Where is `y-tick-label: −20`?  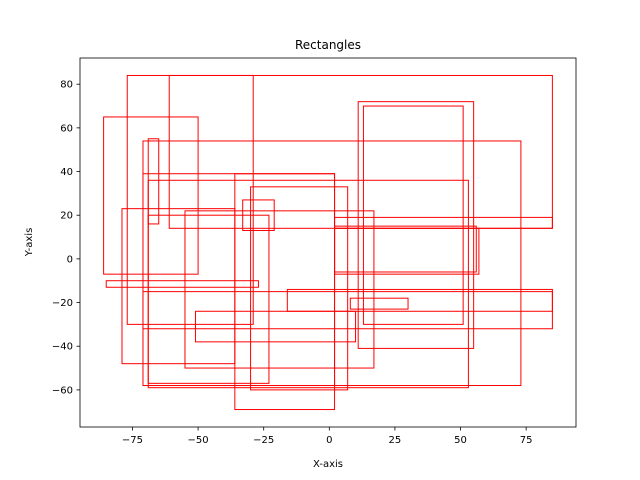
y-tick-label: −20 is located at coordinates (62, 303).